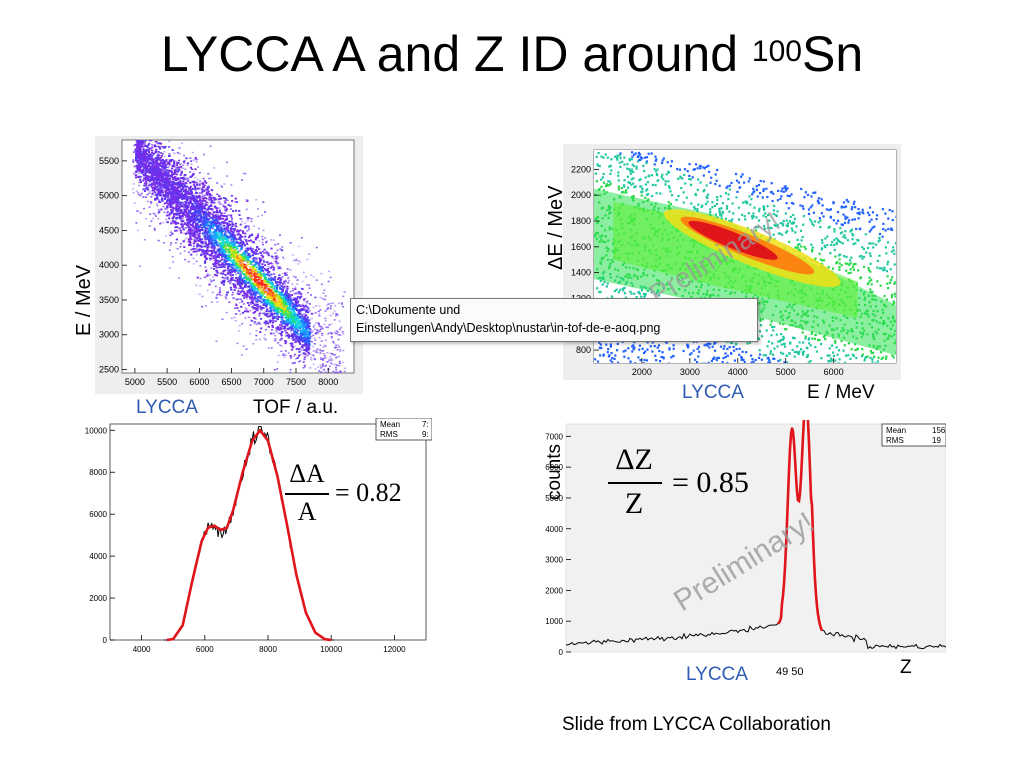 The image size is (1024, 768). Describe the element at coordinates (390, 424) in the screenshot. I see `h1-stats-mean-label: Mean` at that location.